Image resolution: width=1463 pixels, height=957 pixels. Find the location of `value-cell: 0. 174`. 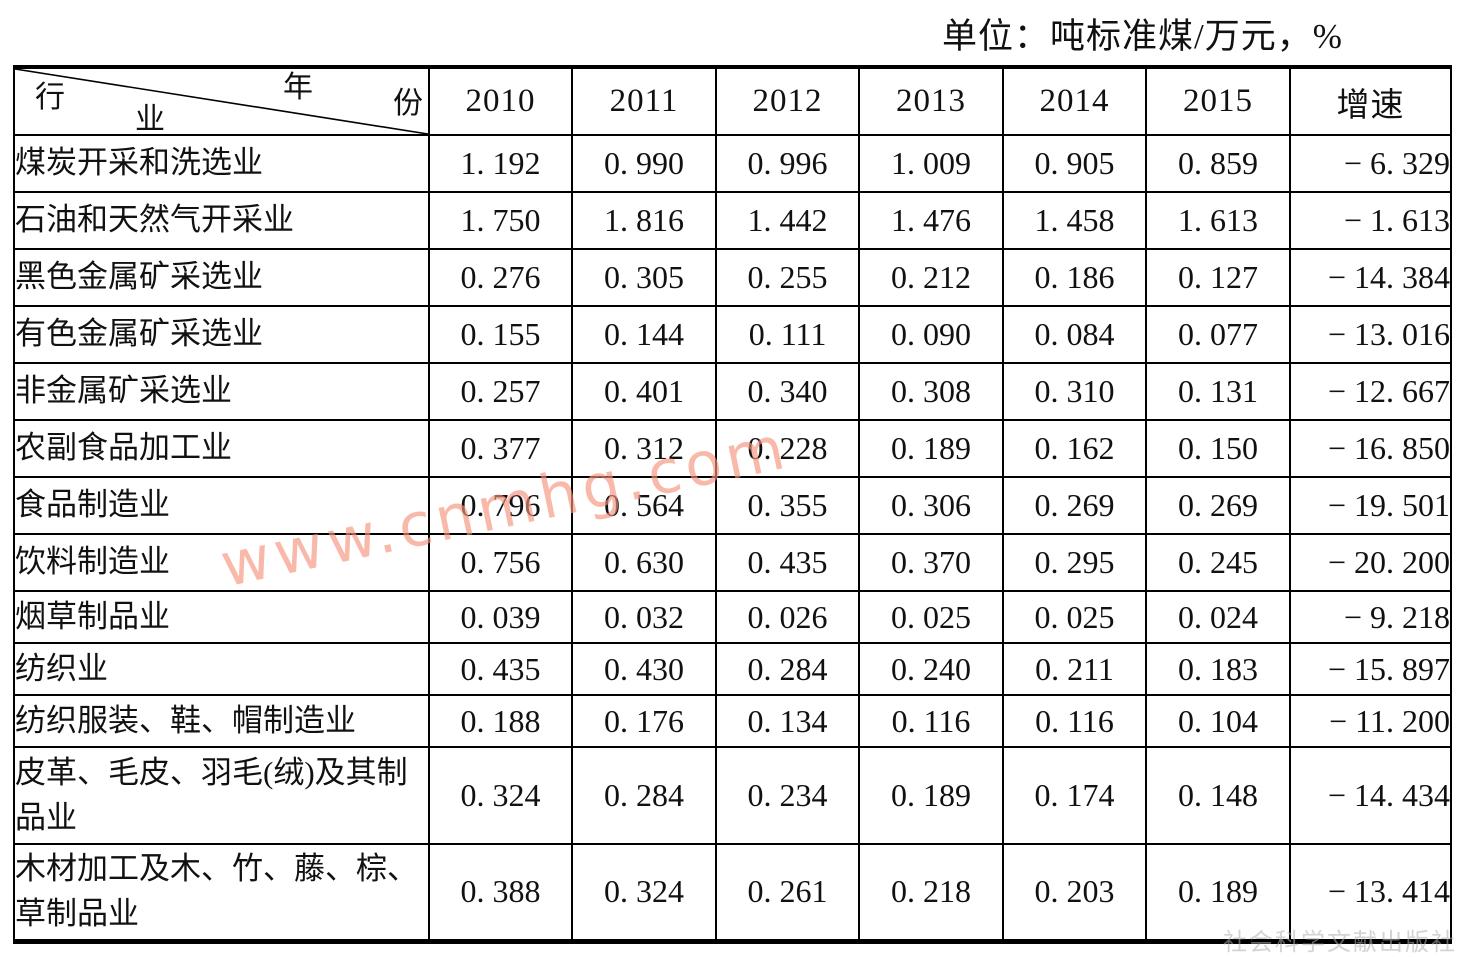

value-cell: 0. 174 is located at coordinates (1074, 795).